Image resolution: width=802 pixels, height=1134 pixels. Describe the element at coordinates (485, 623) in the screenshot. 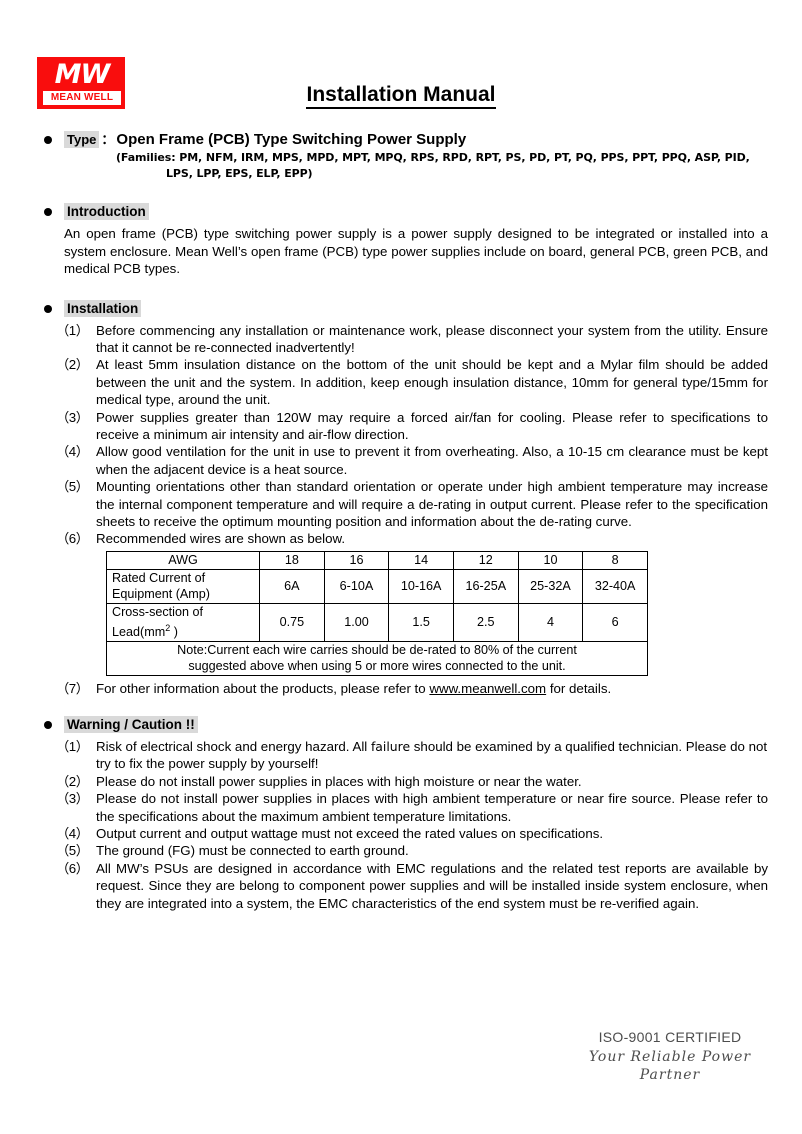

I see `table-cell: 2.5` at that location.